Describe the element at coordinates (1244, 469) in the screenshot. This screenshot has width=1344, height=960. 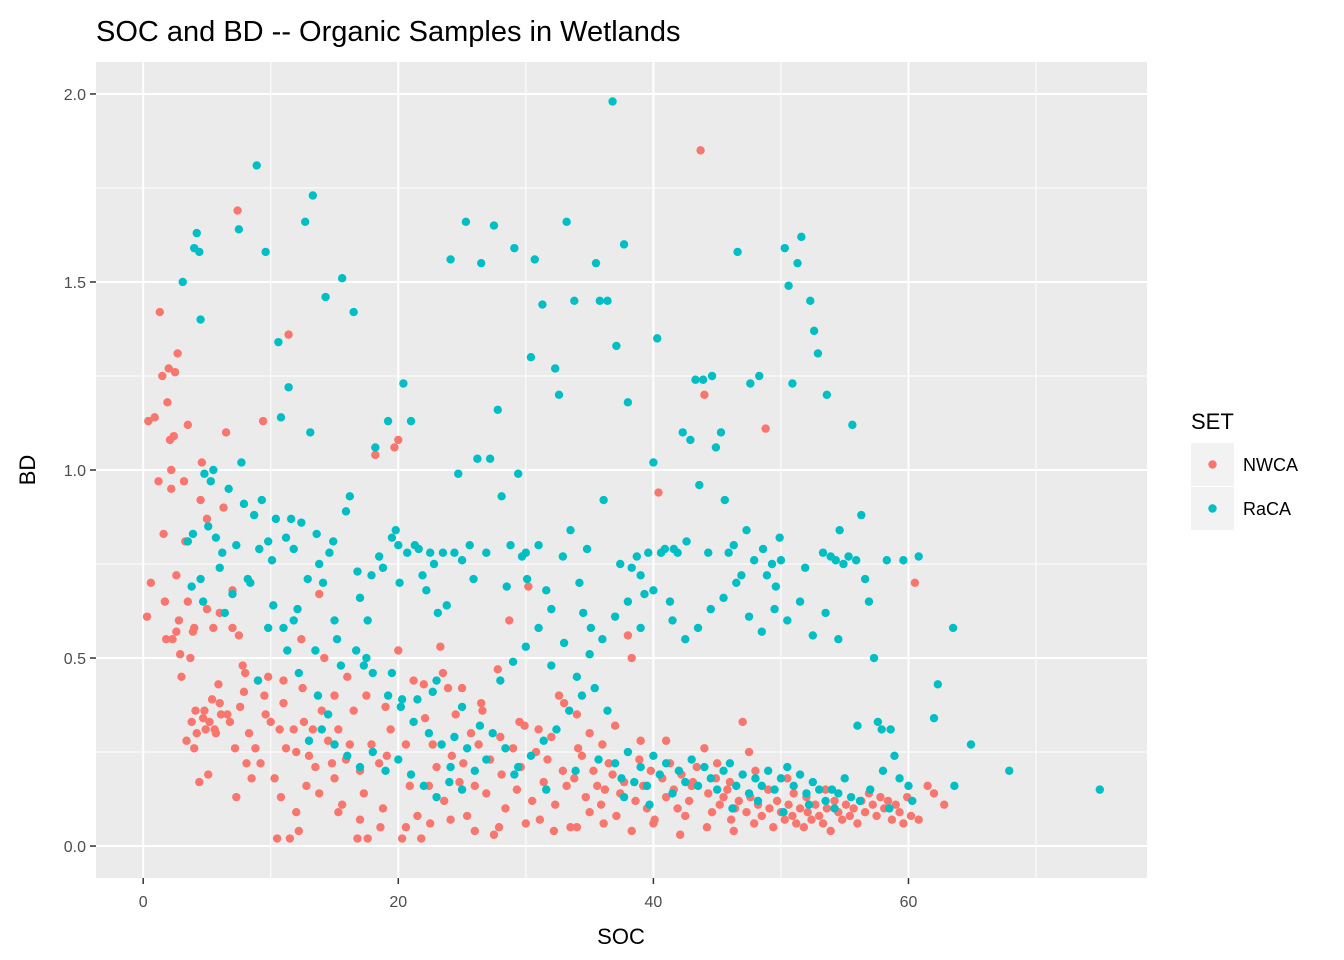
I see `legend: SET NWCA RaCA` at that location.